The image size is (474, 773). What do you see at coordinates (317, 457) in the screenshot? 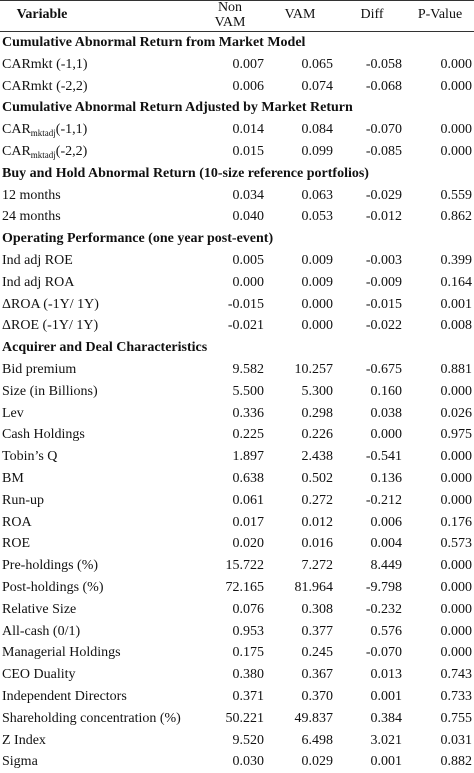
I see `cell-value: 2.438` at bounding box center [317, 457].